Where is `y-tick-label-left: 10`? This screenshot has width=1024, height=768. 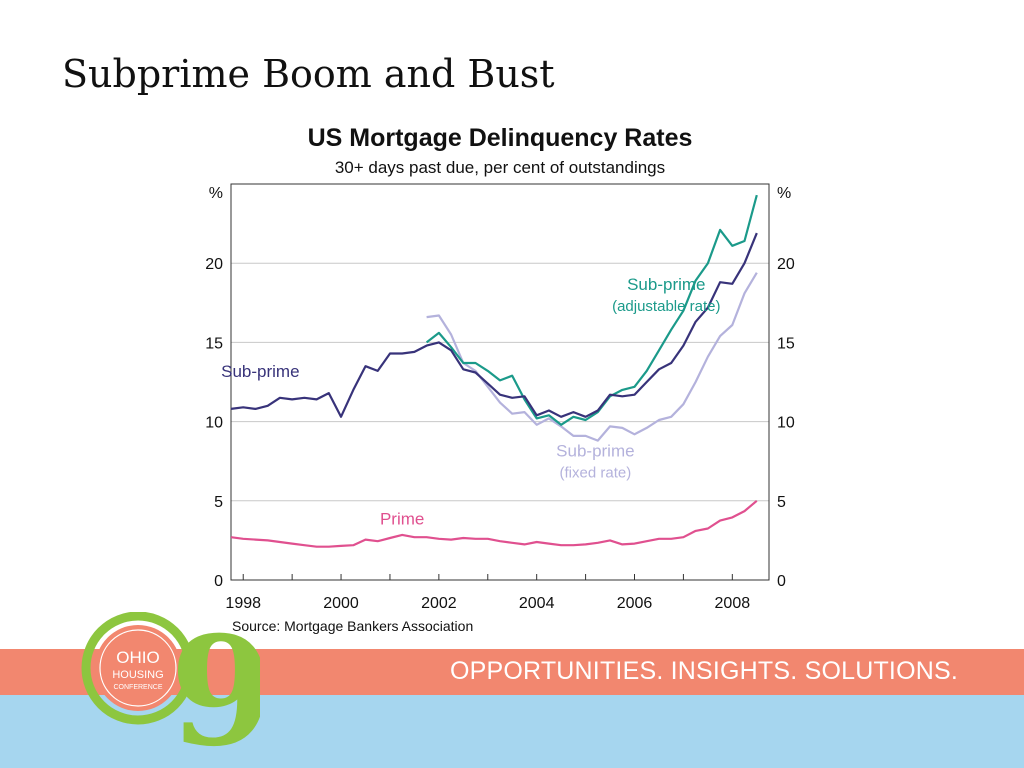 y-tick-label-left: 10 is located at coordinates (214, 423).